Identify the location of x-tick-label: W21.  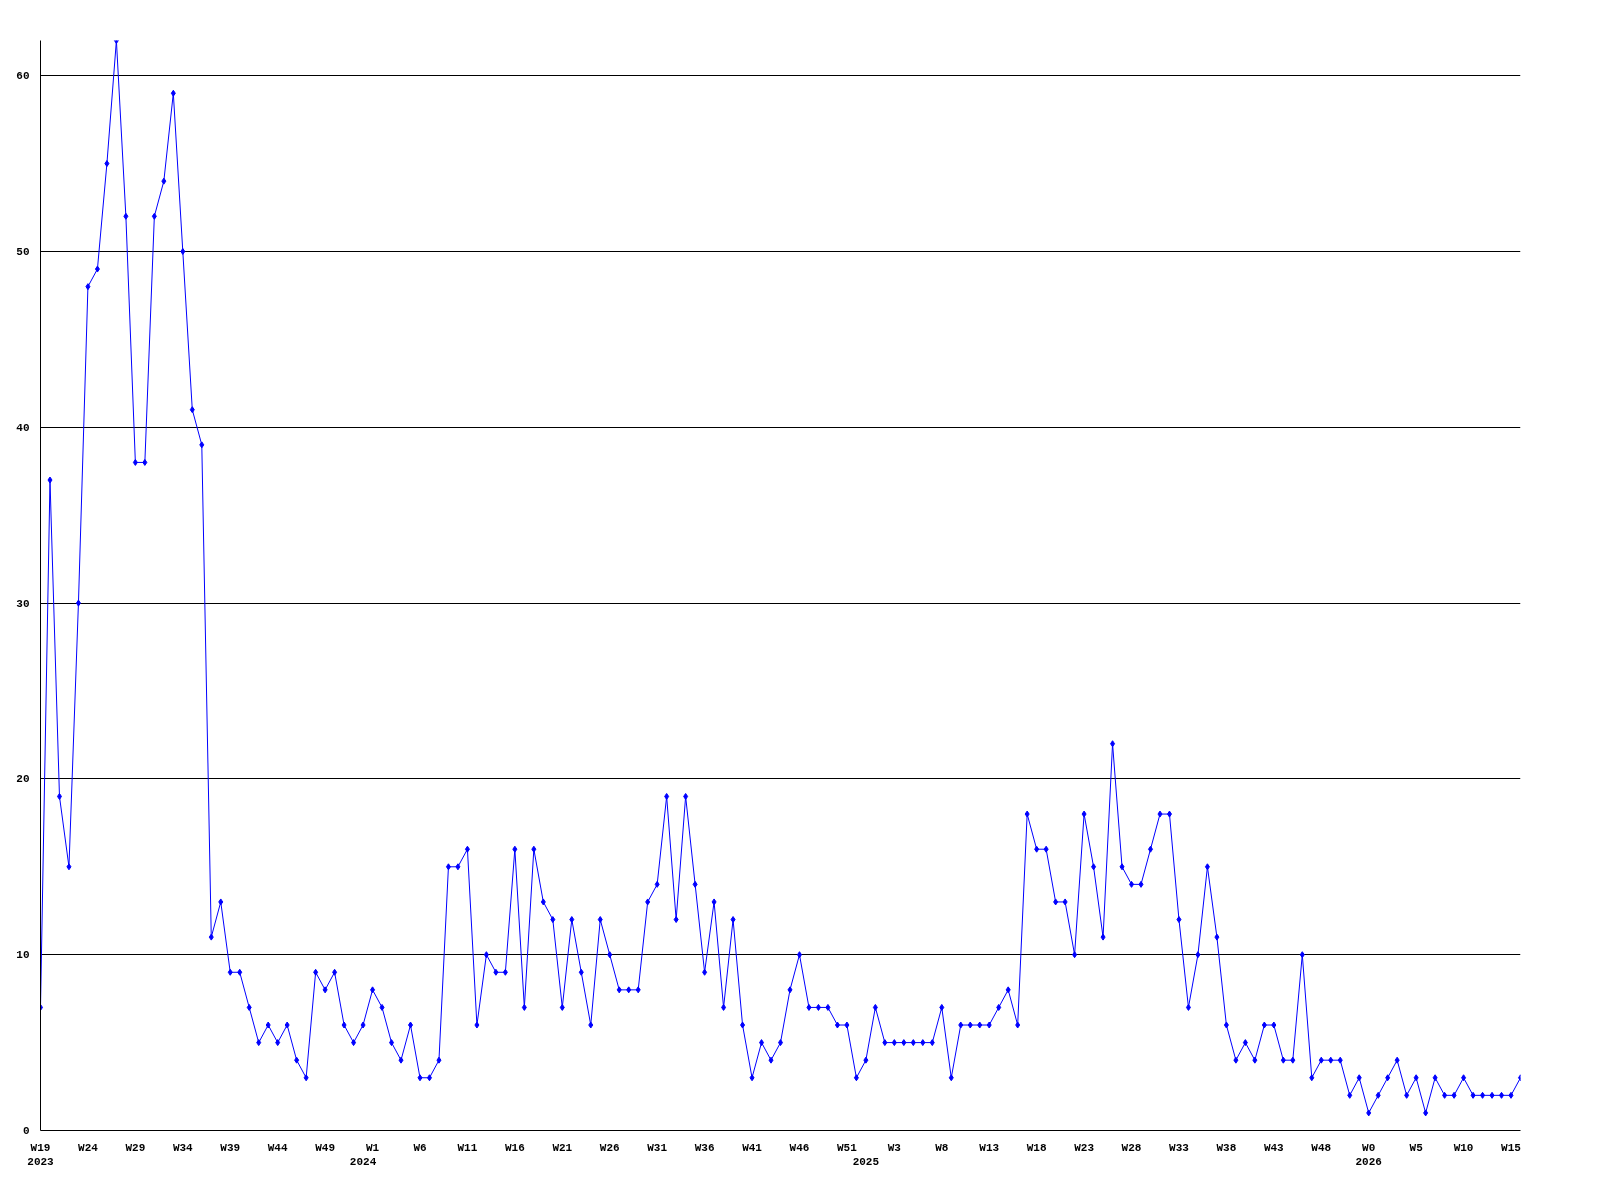
(562, 1147).